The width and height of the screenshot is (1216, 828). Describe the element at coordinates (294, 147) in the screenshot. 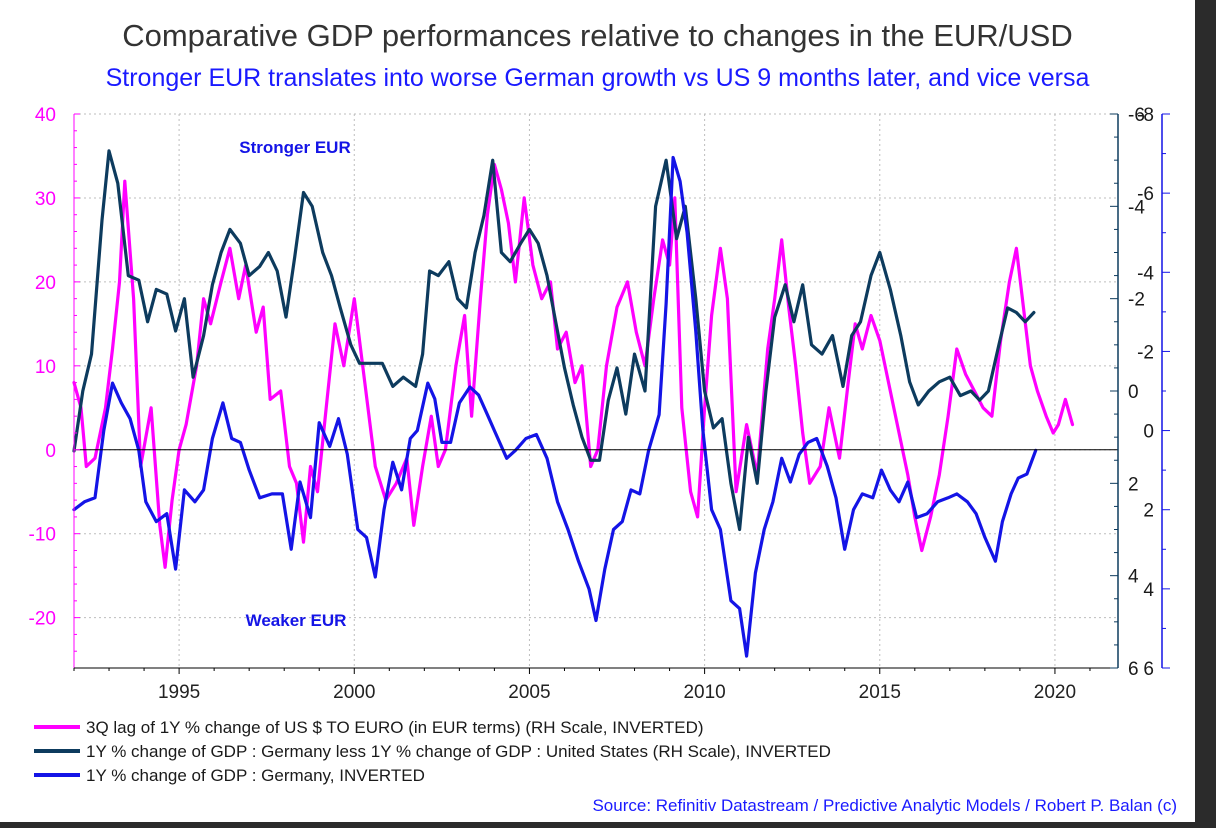

I see `annotation-1: Stronger EUR` at that location.